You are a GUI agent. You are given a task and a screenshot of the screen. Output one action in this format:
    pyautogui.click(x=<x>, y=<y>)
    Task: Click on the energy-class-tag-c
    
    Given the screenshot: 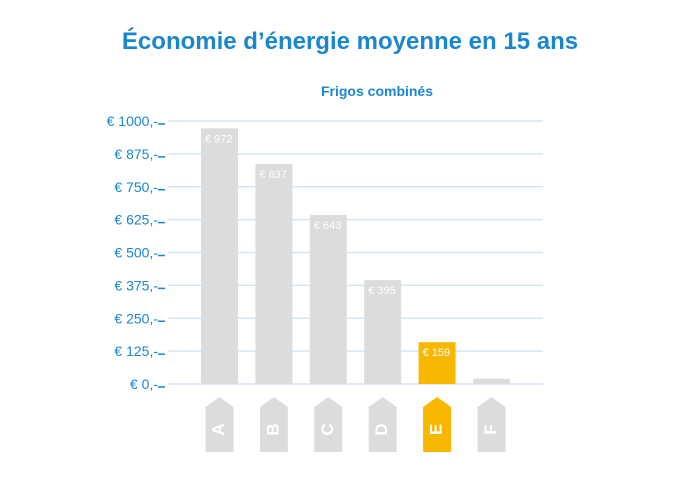 What is the action you would take?
    pyautogui.click(x=328, y=424)
    